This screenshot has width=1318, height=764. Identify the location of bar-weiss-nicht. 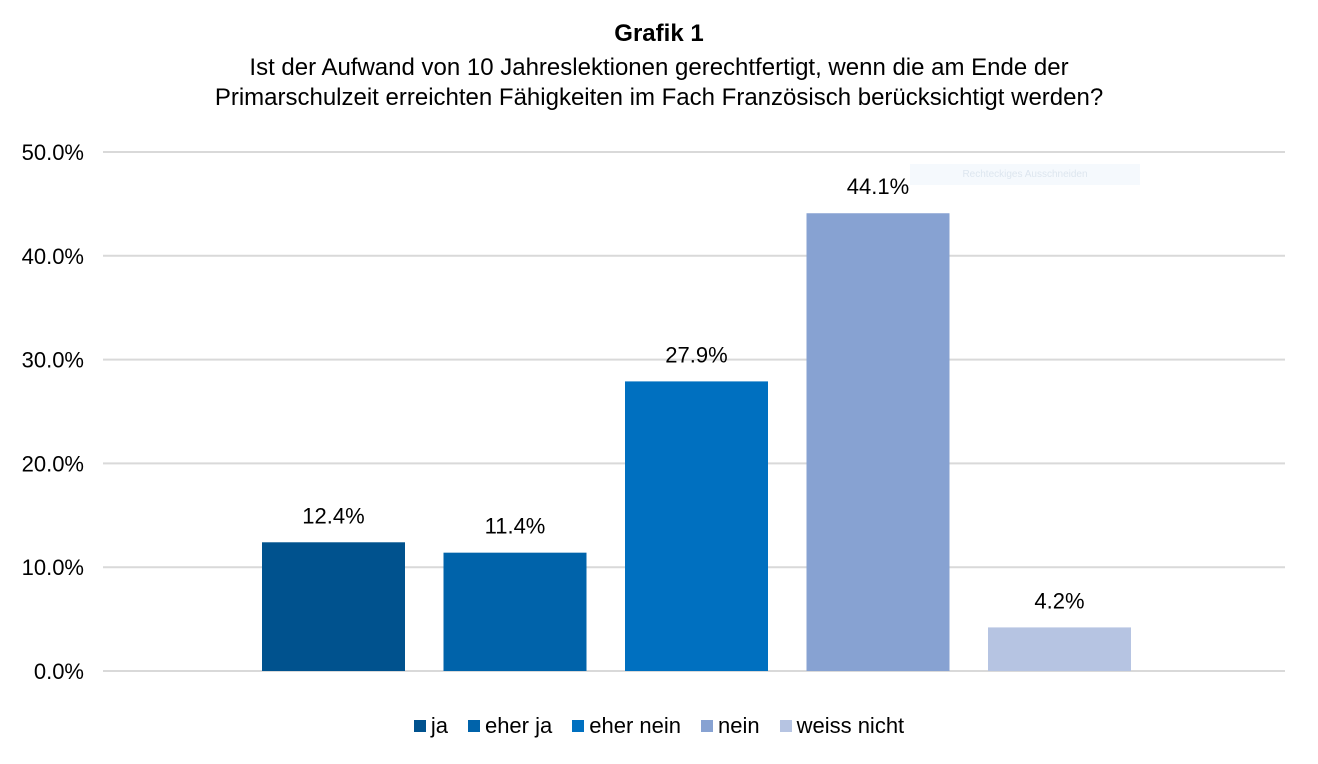
(1059, 649).